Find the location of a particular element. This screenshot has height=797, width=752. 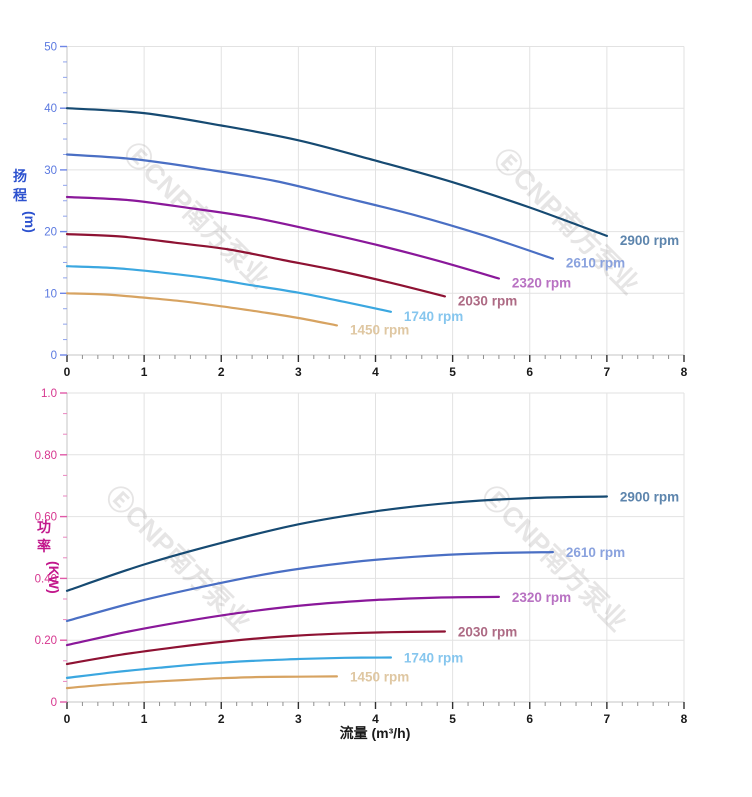

head-axis-title: 扬 程 (m) is located at coordinates (25, 200).